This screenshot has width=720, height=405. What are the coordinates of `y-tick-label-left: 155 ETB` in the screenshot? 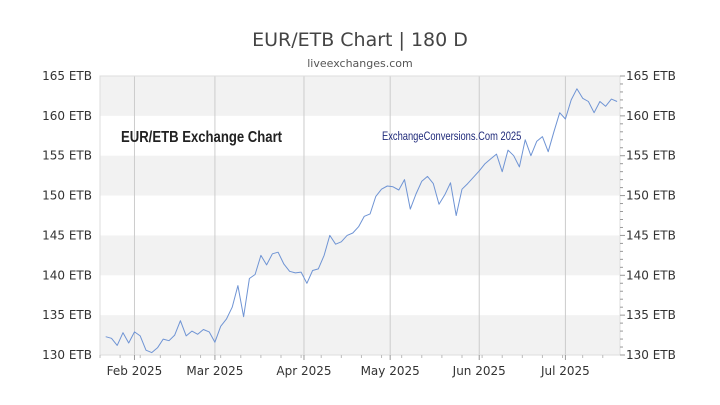 It's located at (67, 156).